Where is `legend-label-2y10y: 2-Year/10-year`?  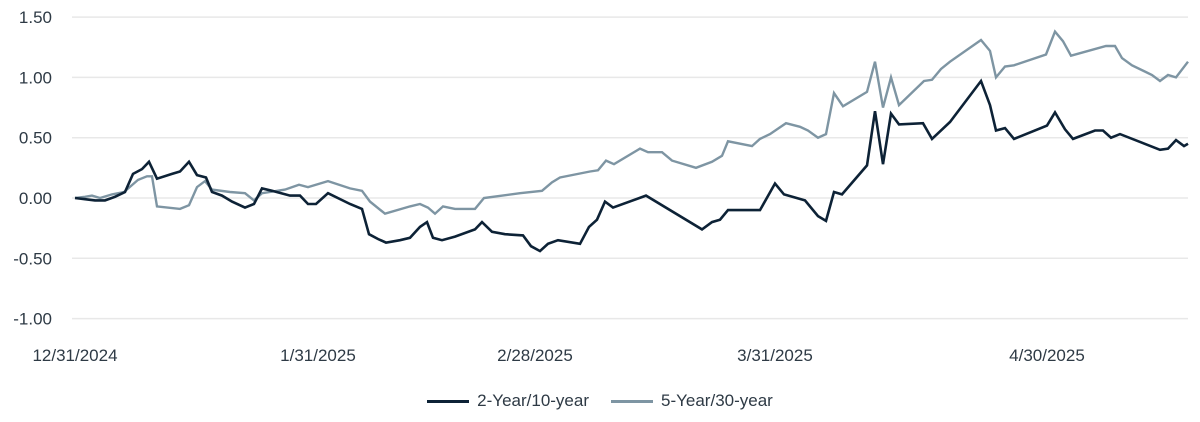 legend-label-2y10y: 2-Year/10-year is located at coordinates (533, 400).